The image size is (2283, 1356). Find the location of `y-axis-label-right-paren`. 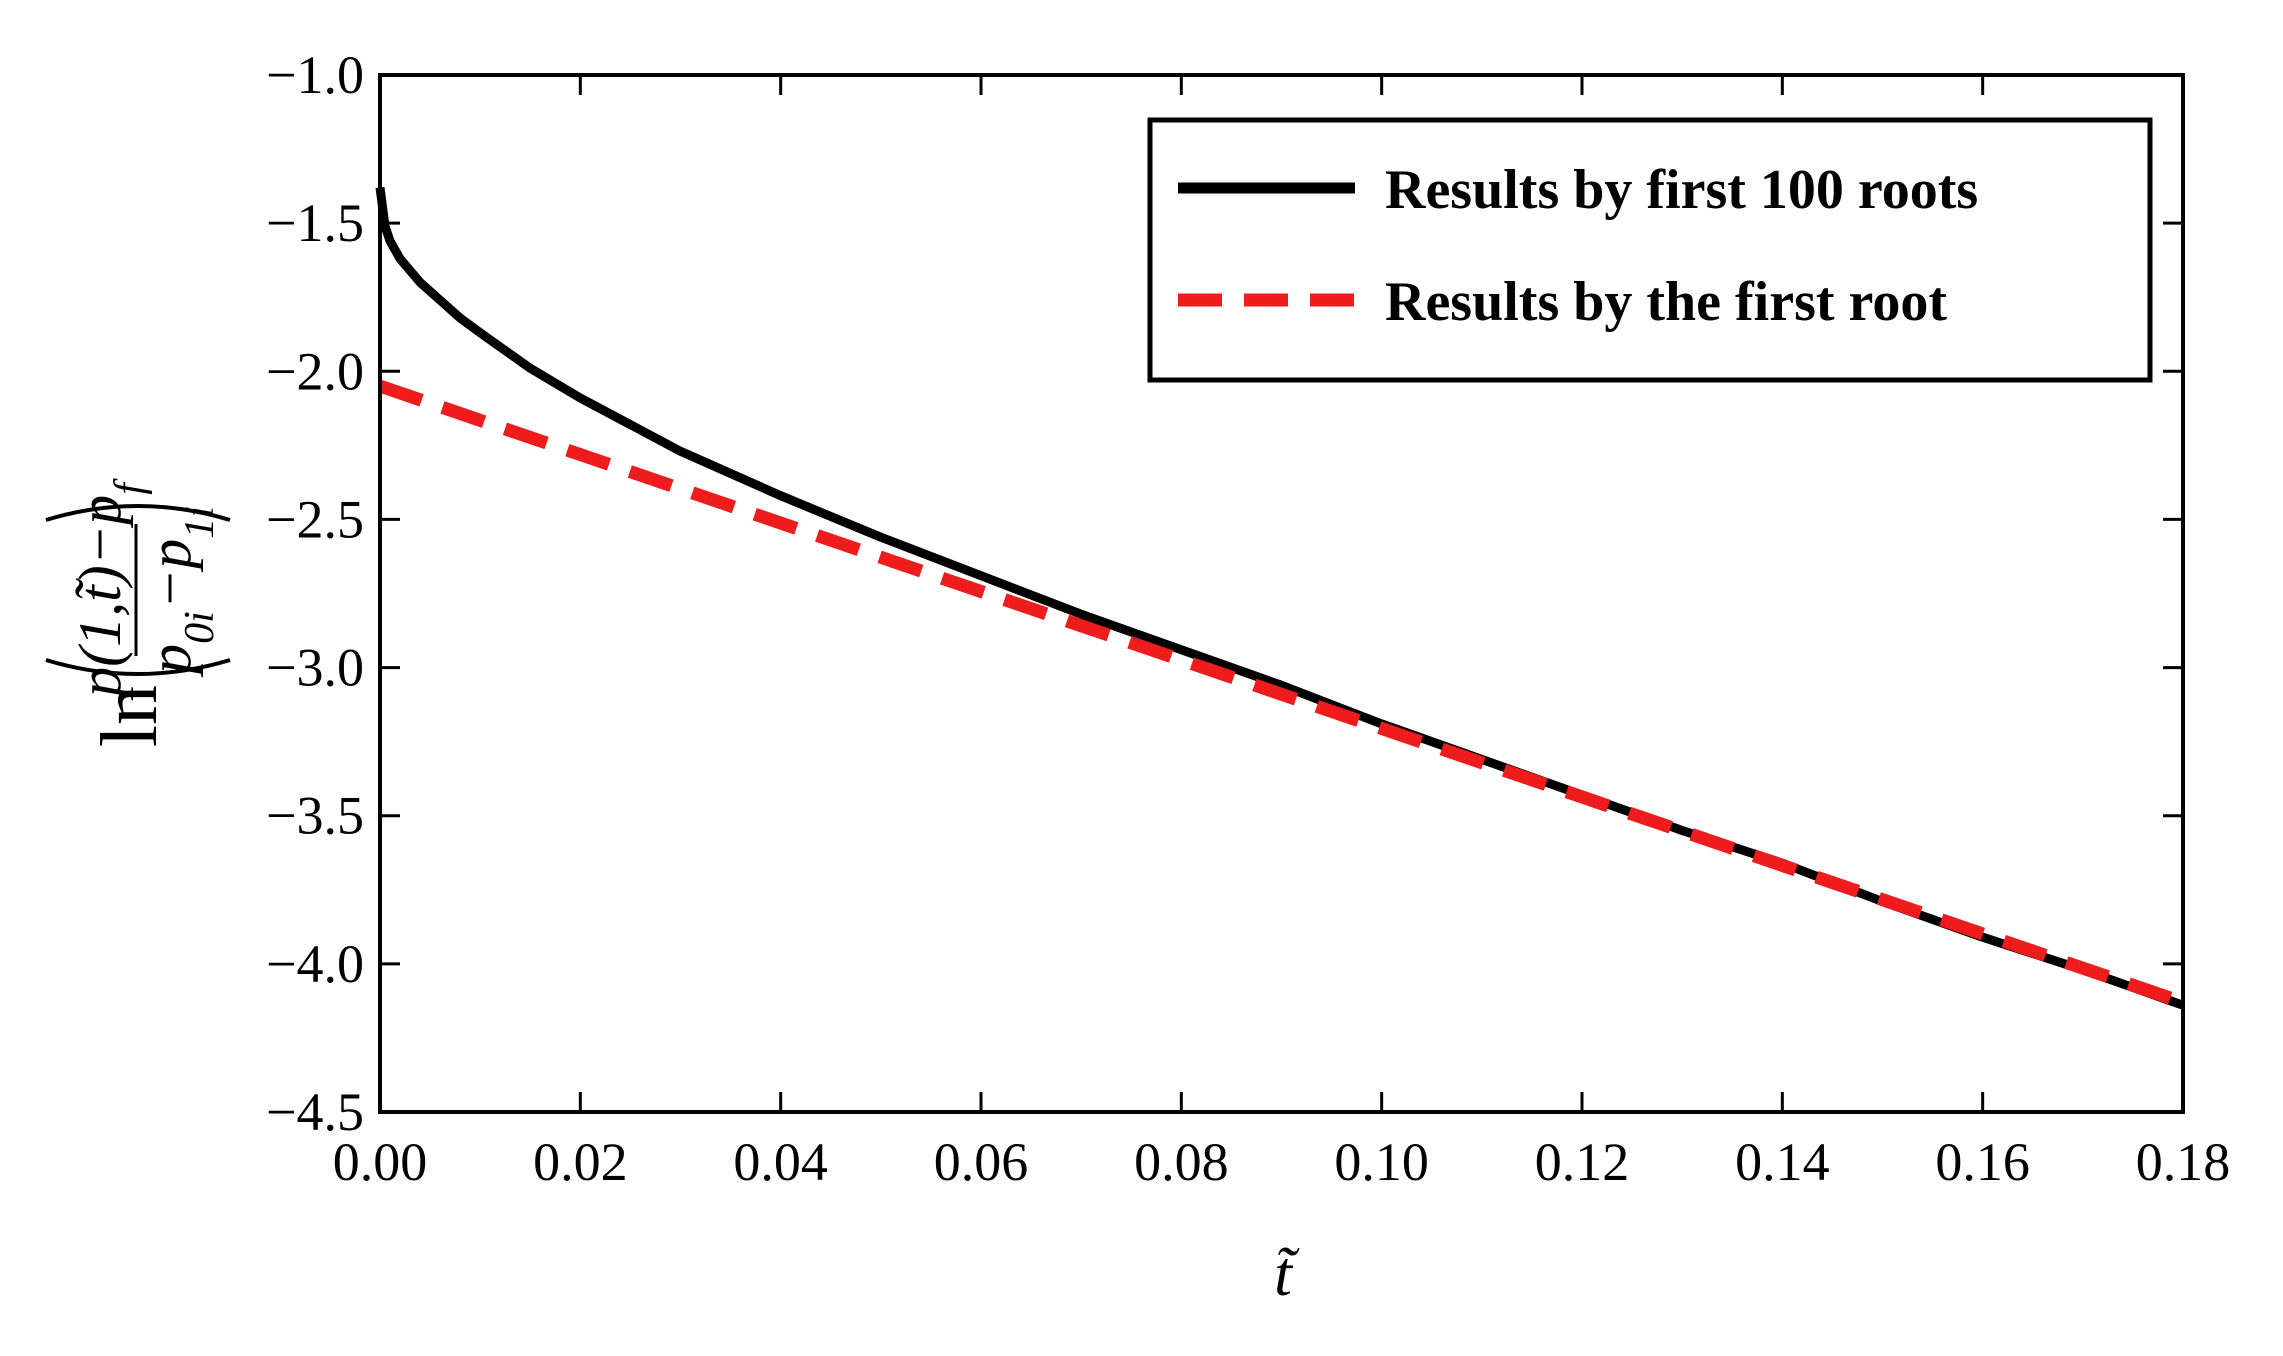

y-axis-label-right-paren is located at coordinates (138, 513).